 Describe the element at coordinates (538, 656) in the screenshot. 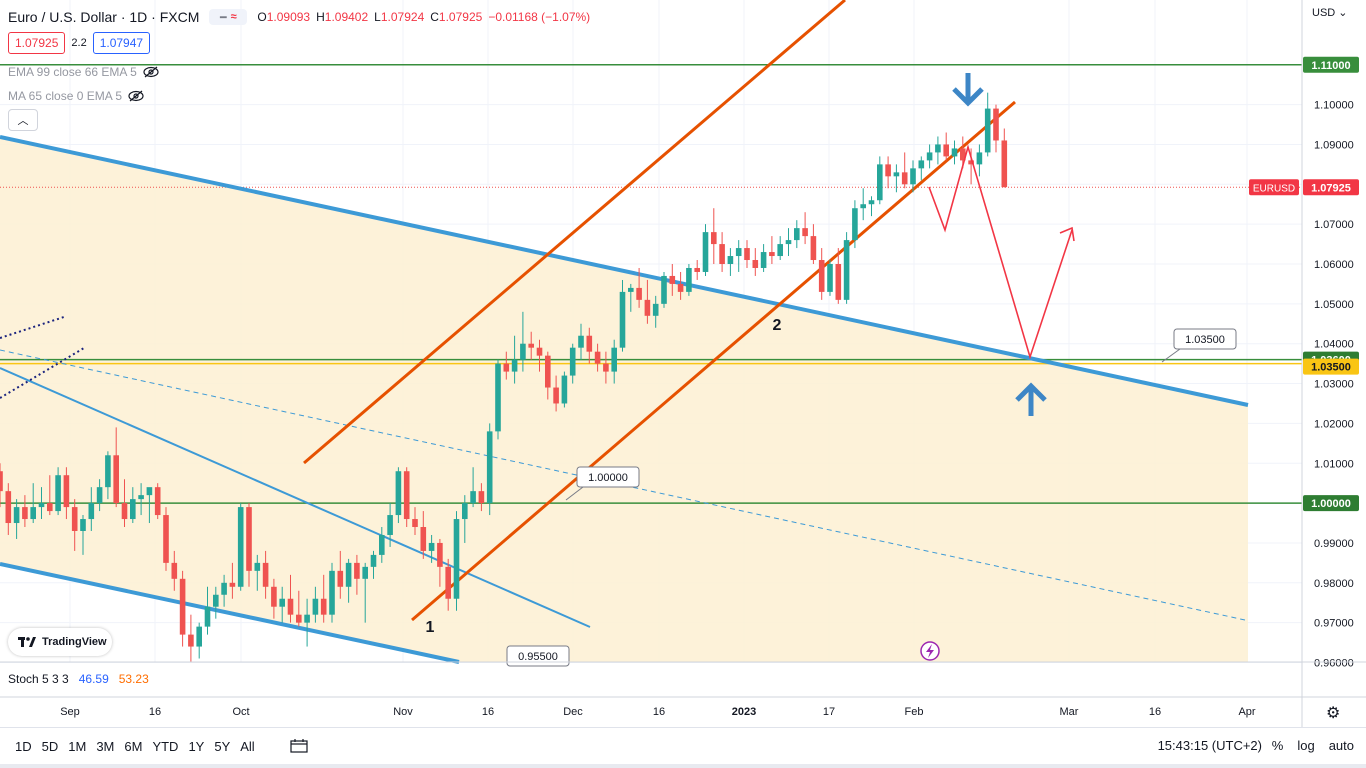

I see `callout-box` at that location.